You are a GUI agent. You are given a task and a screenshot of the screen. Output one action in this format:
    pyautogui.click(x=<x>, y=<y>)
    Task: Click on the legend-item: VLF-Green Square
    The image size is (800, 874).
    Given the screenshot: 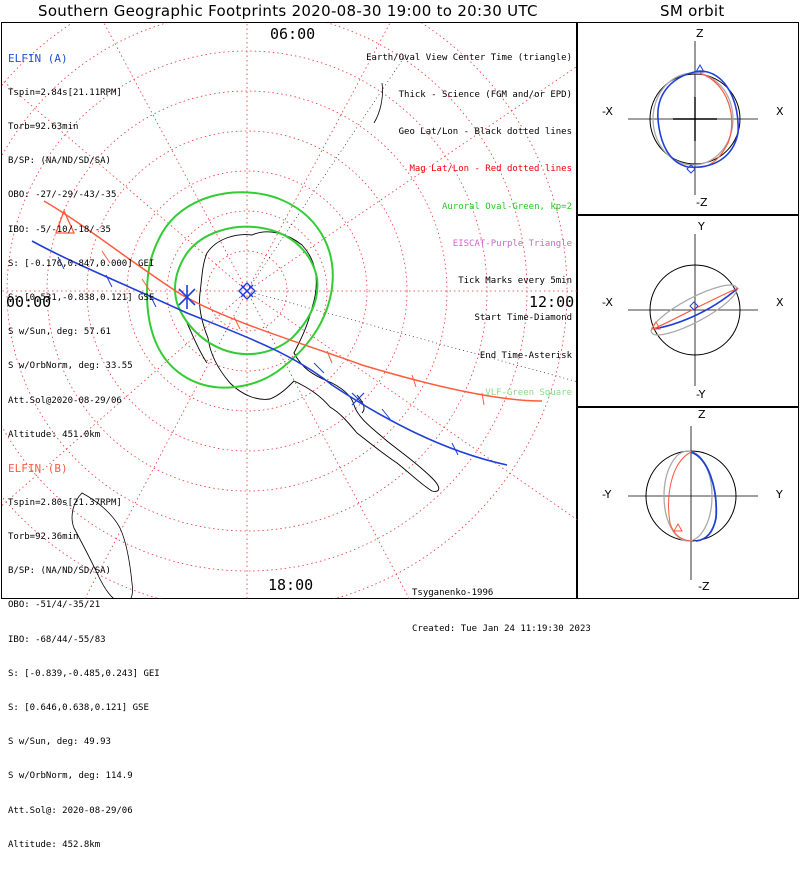 What is the action you would take?
    pyautogui.click(x=528, y=392)
    